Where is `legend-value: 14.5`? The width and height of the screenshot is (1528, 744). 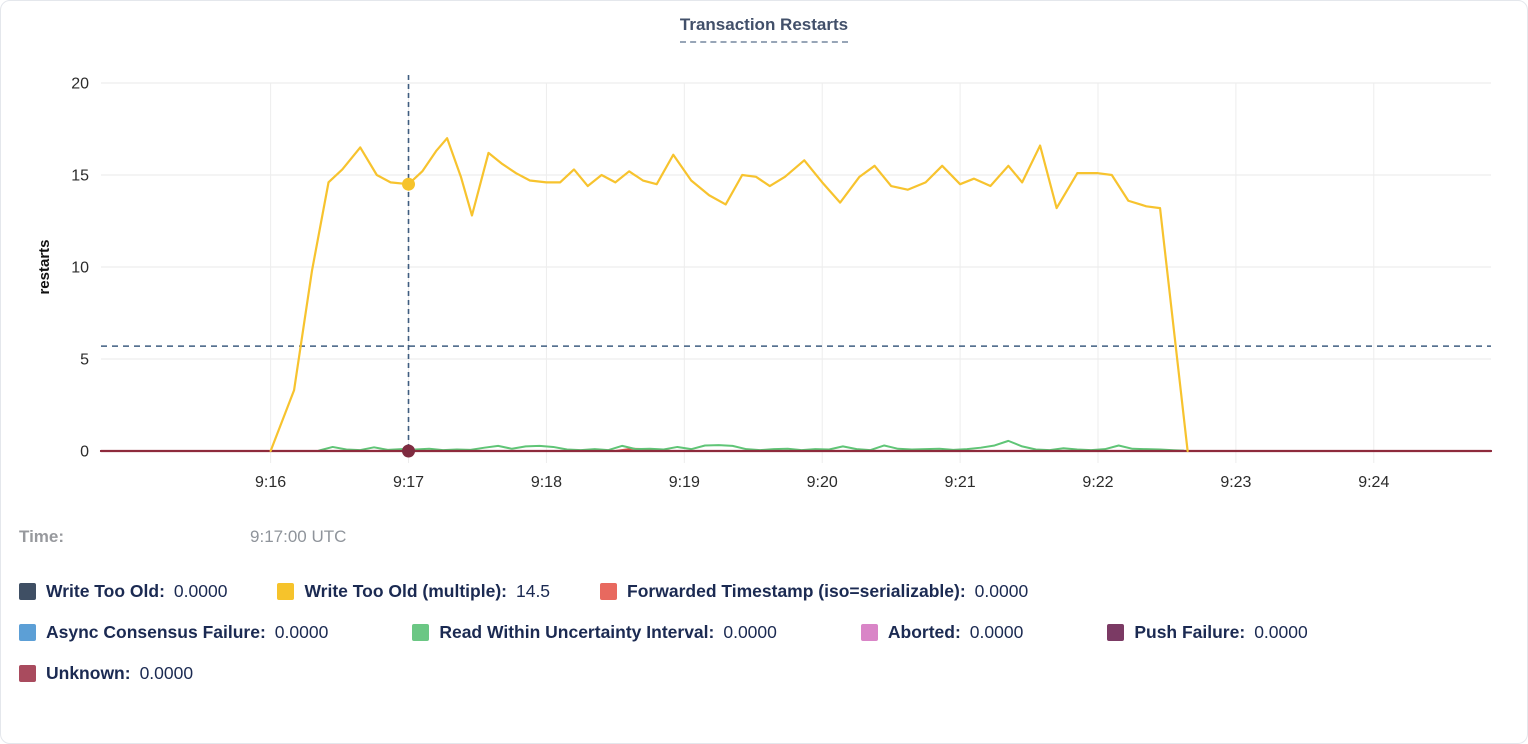 legend-value: 14.5 is located at coordinates (533, 591).